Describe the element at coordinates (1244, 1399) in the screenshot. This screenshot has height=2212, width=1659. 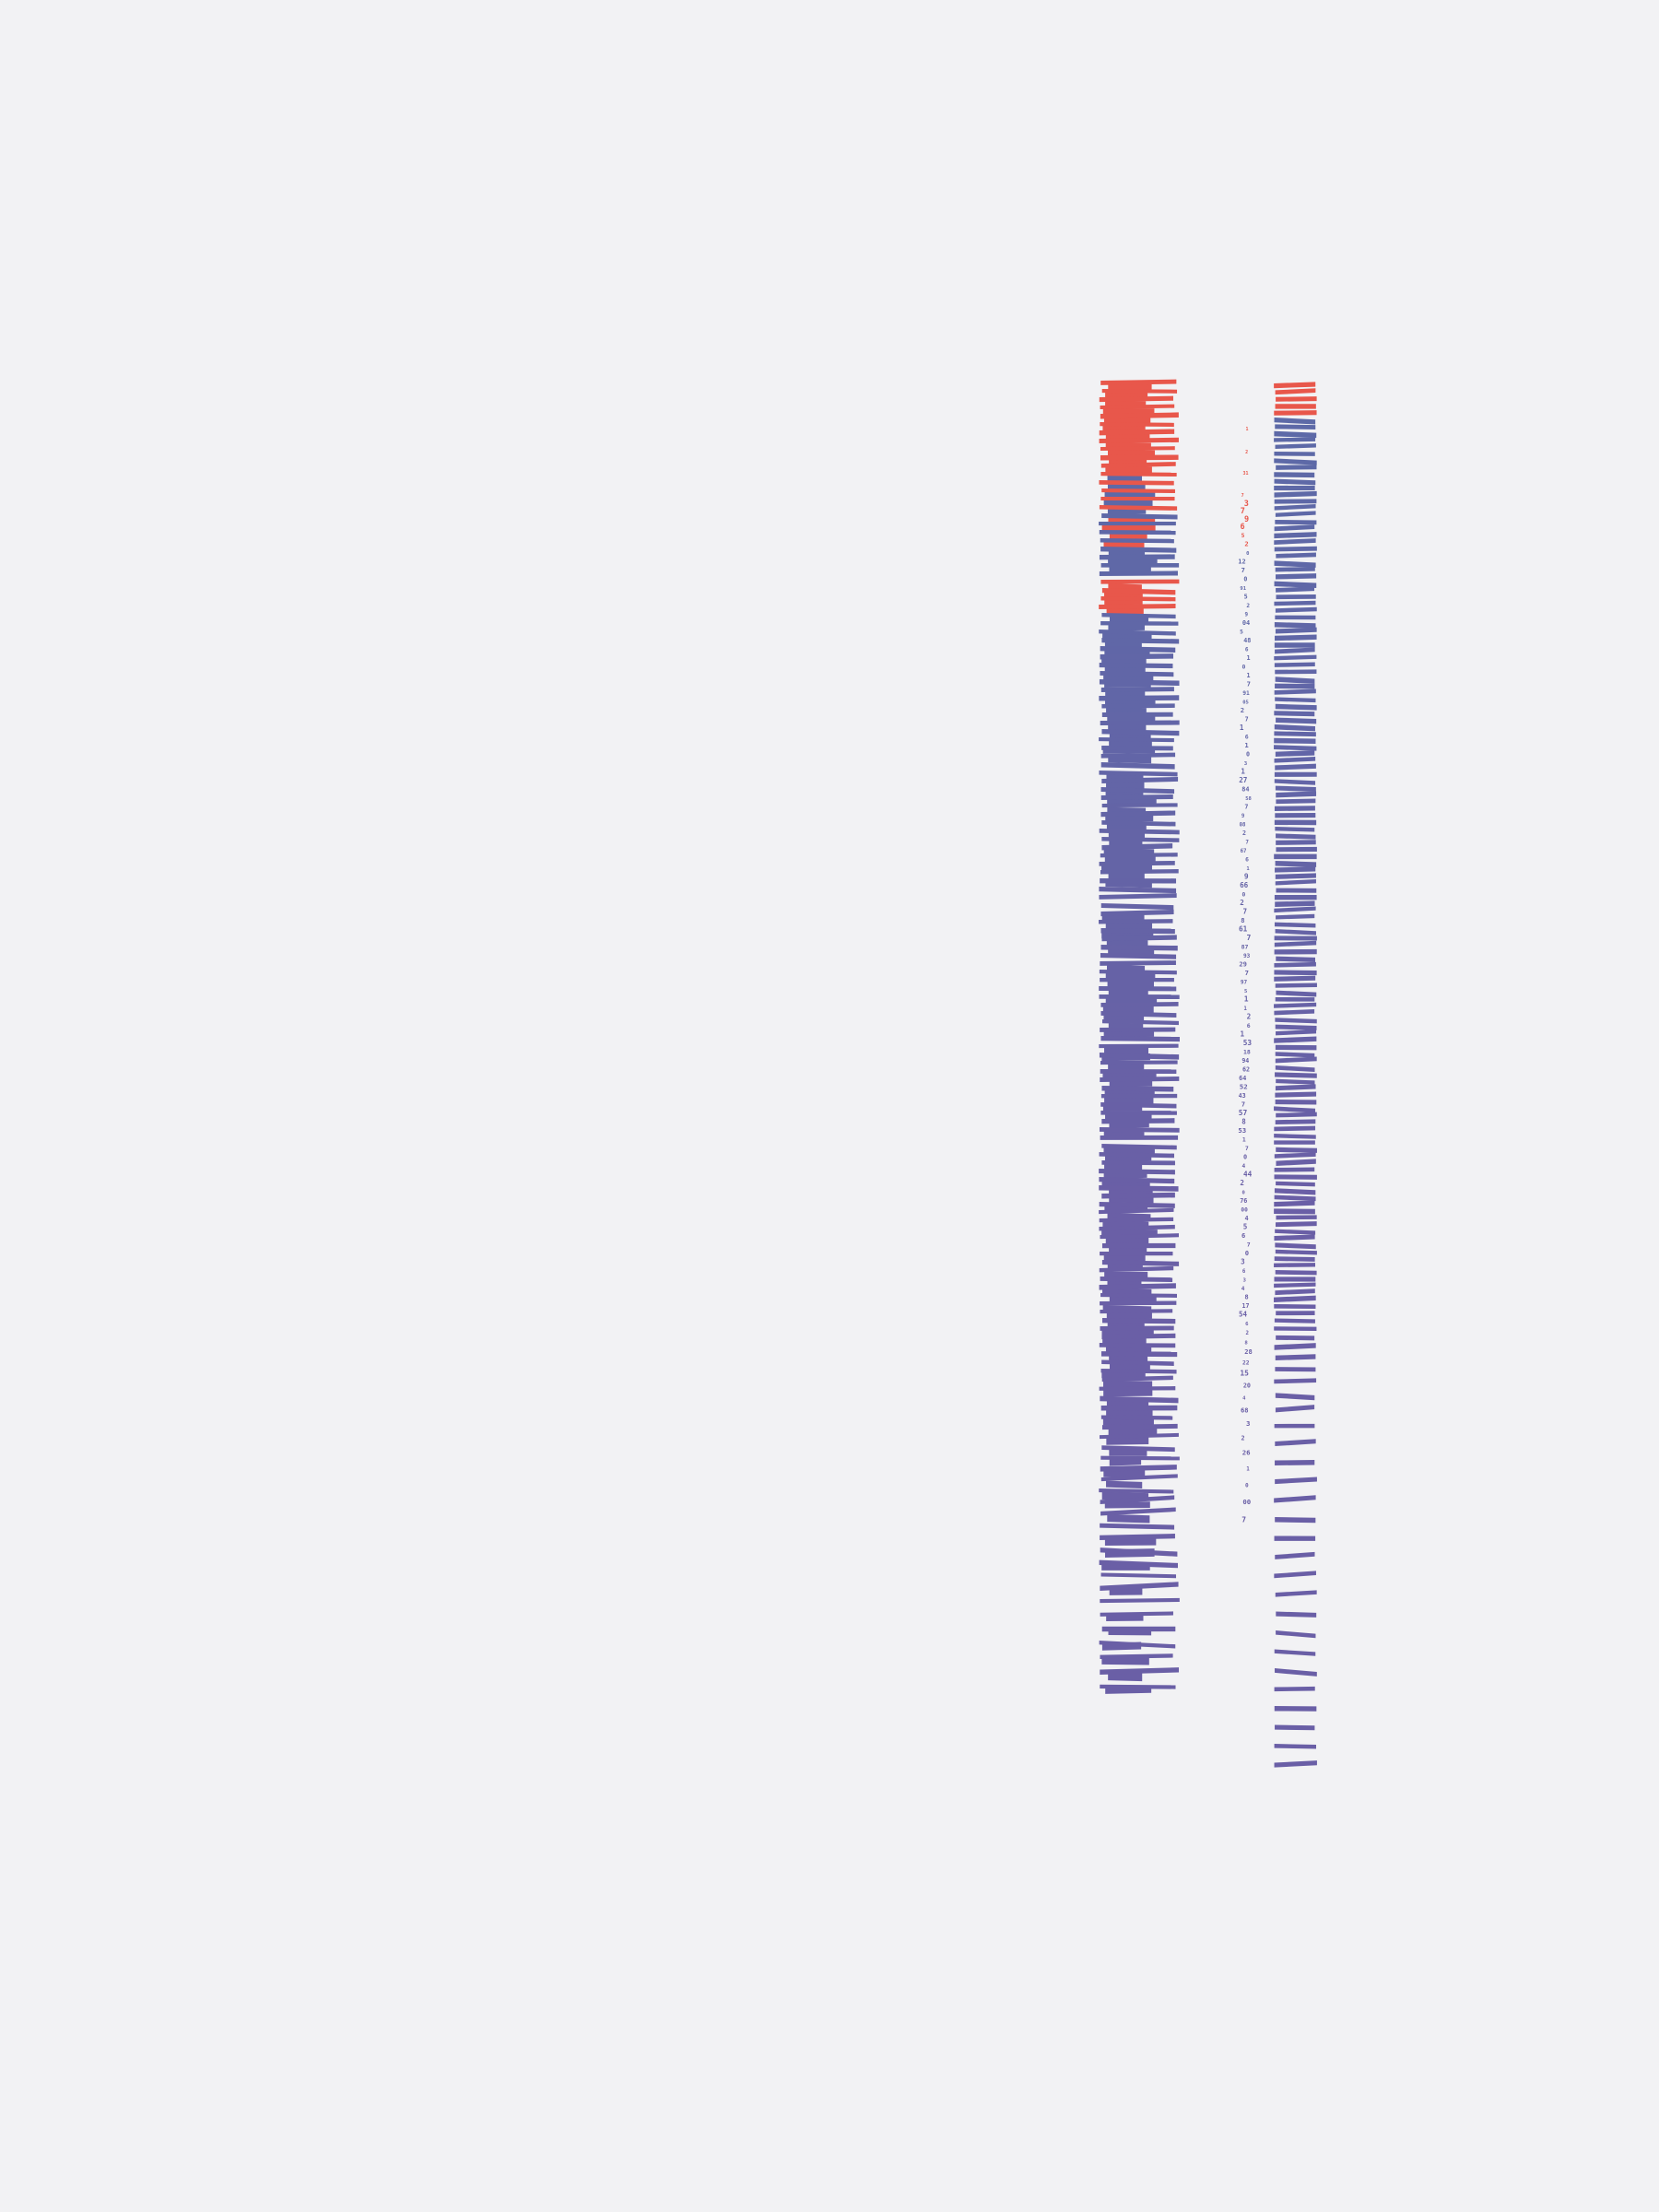
I see `tick-label: 4` at that location.